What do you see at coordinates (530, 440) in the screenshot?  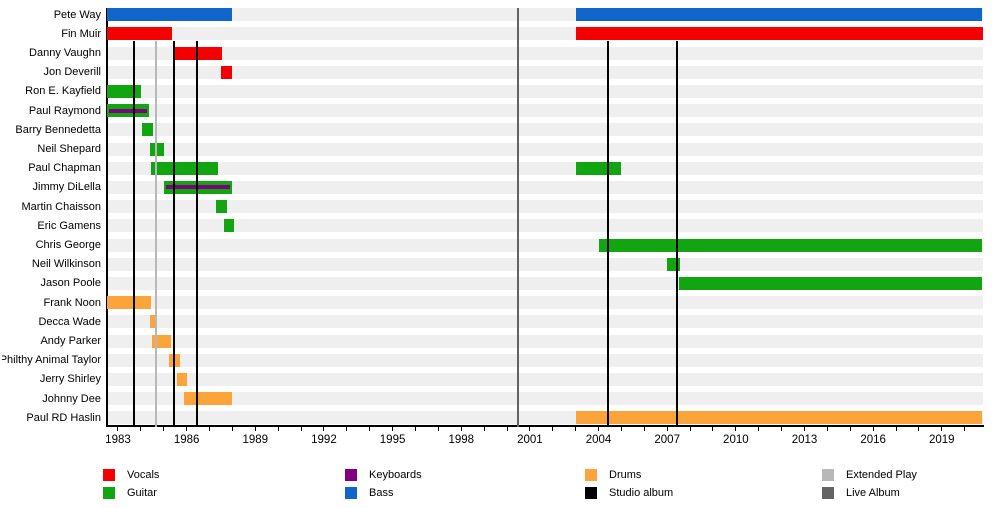 I see `axis-year-label: 2001` at bounding box center [530, 440].